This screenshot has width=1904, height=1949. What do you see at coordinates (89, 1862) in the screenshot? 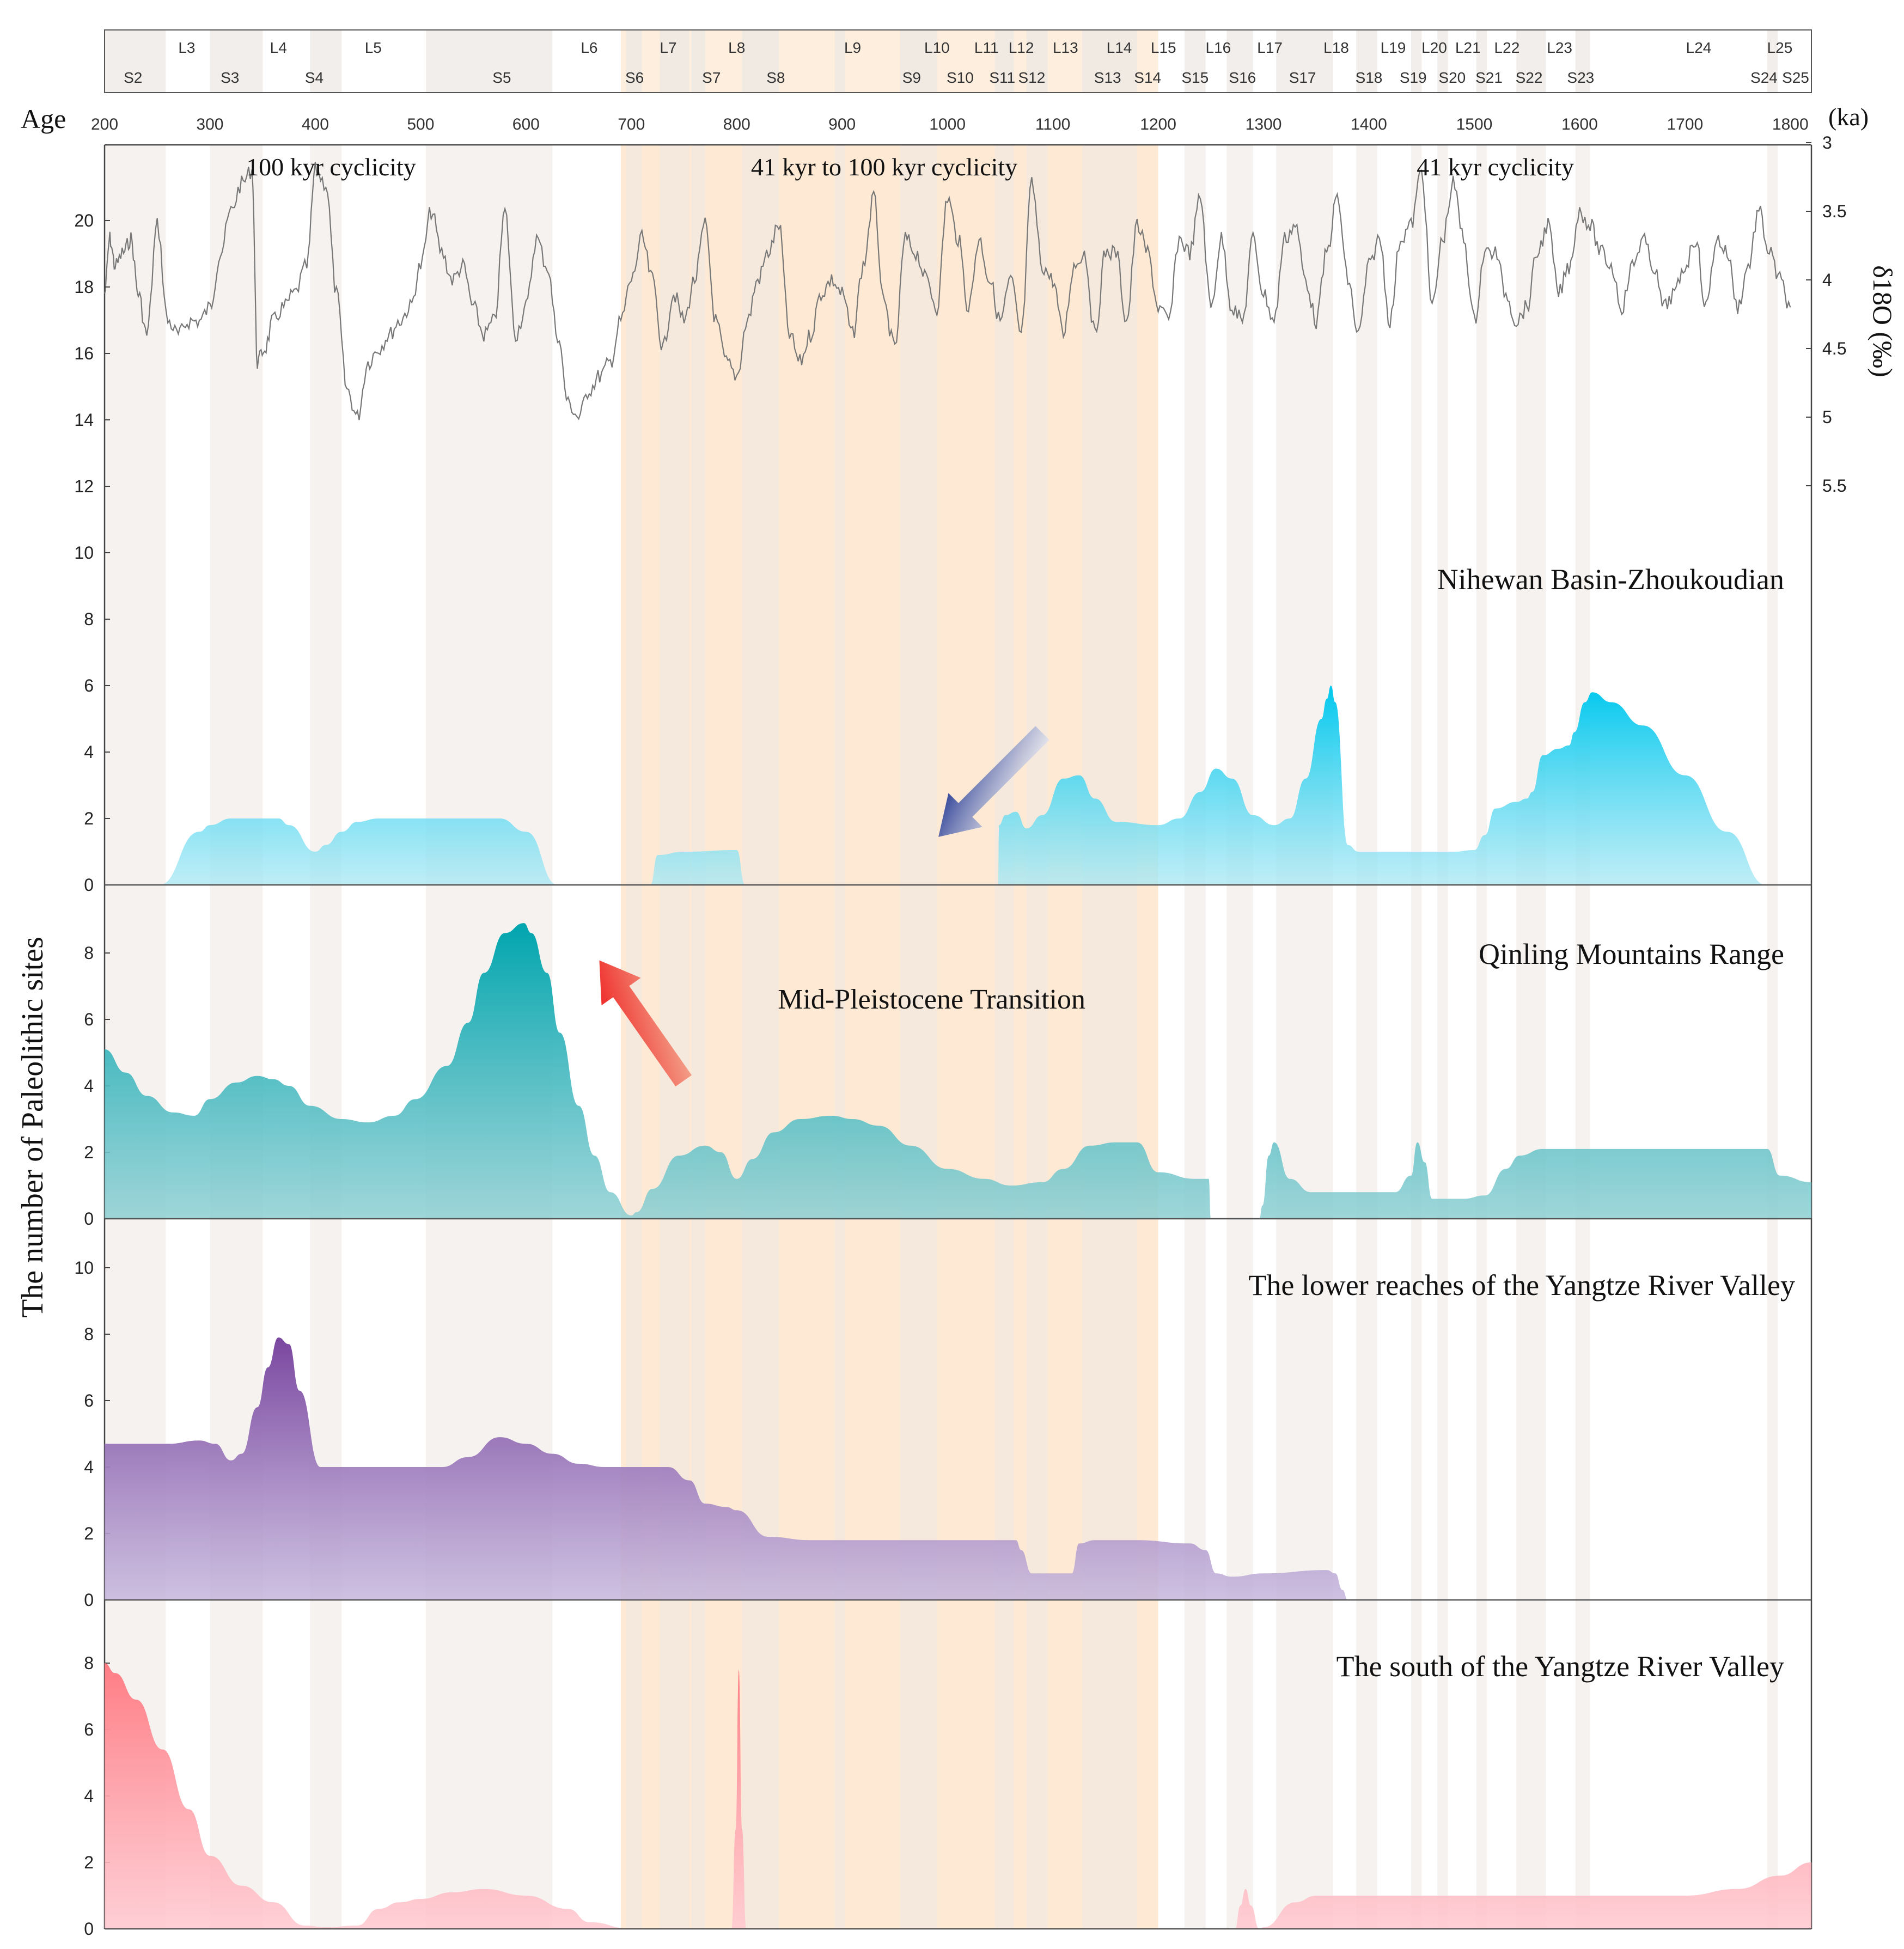
I see `y-tick-label: 2` at bounding box center [89, 1862].